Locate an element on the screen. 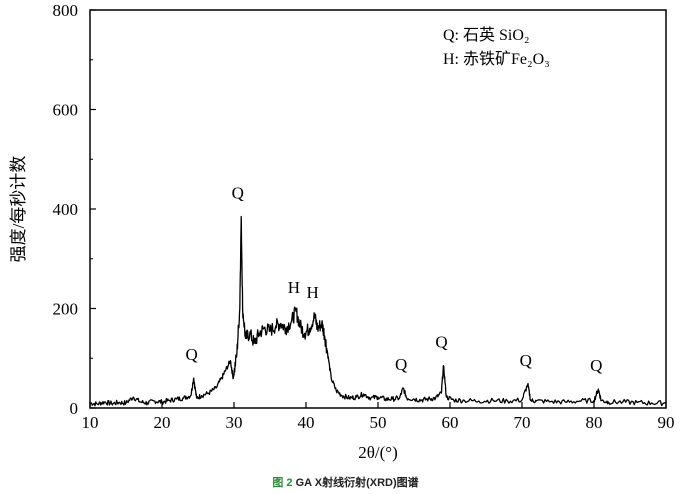 This screenshot has height=494, width=691. y-tick-label: 0 is located at coordinates (74, 408).